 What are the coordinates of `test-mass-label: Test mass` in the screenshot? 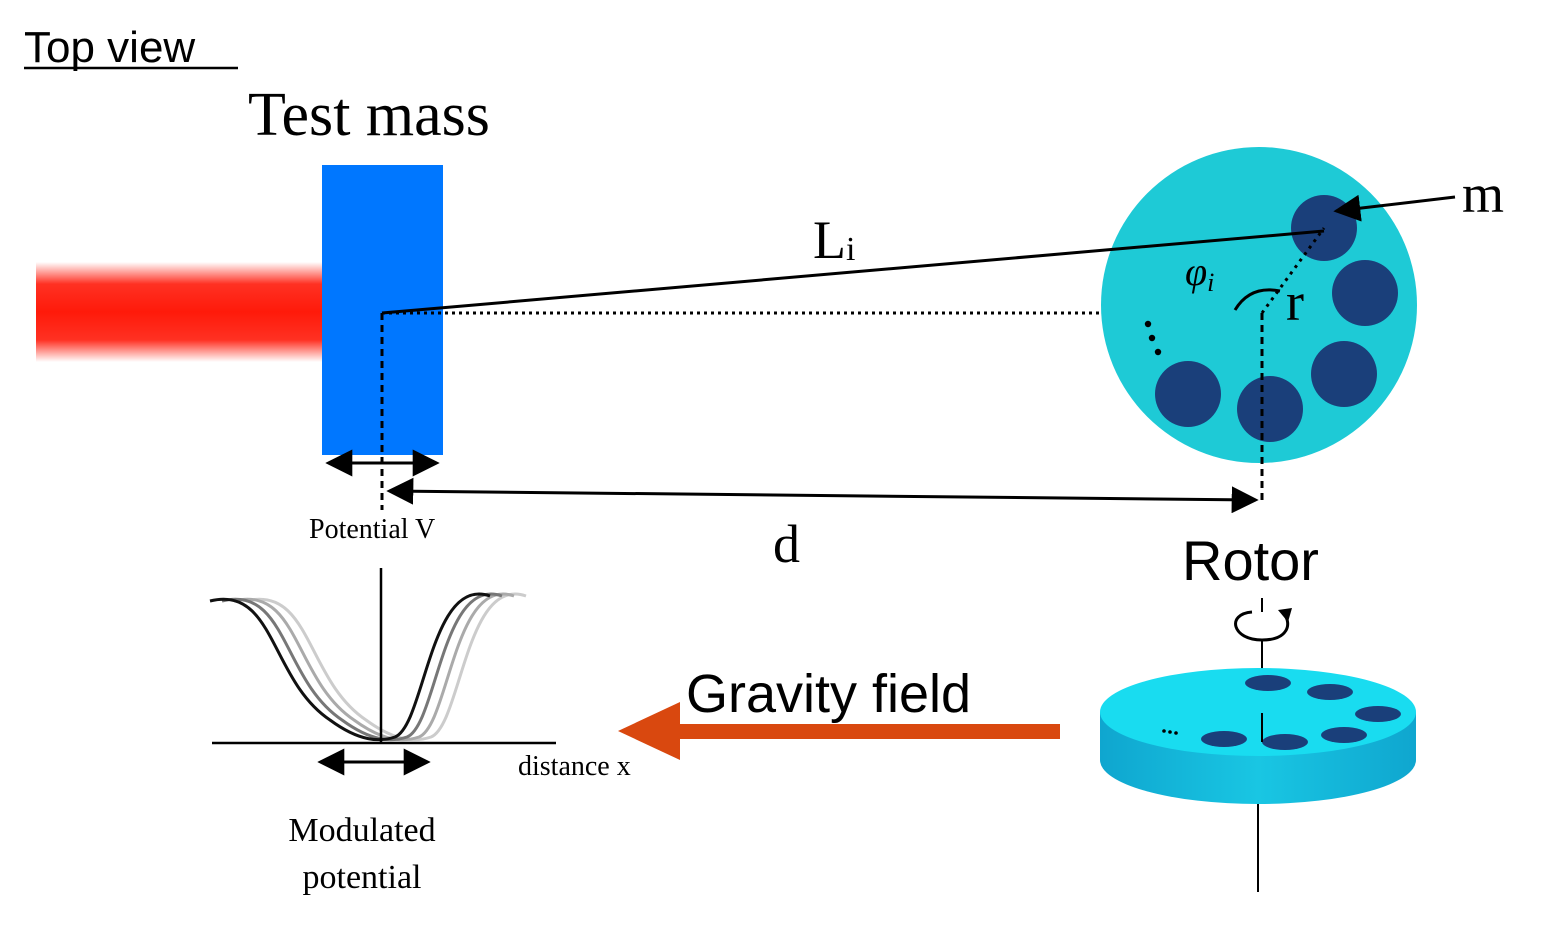 It's located at (369, 115).